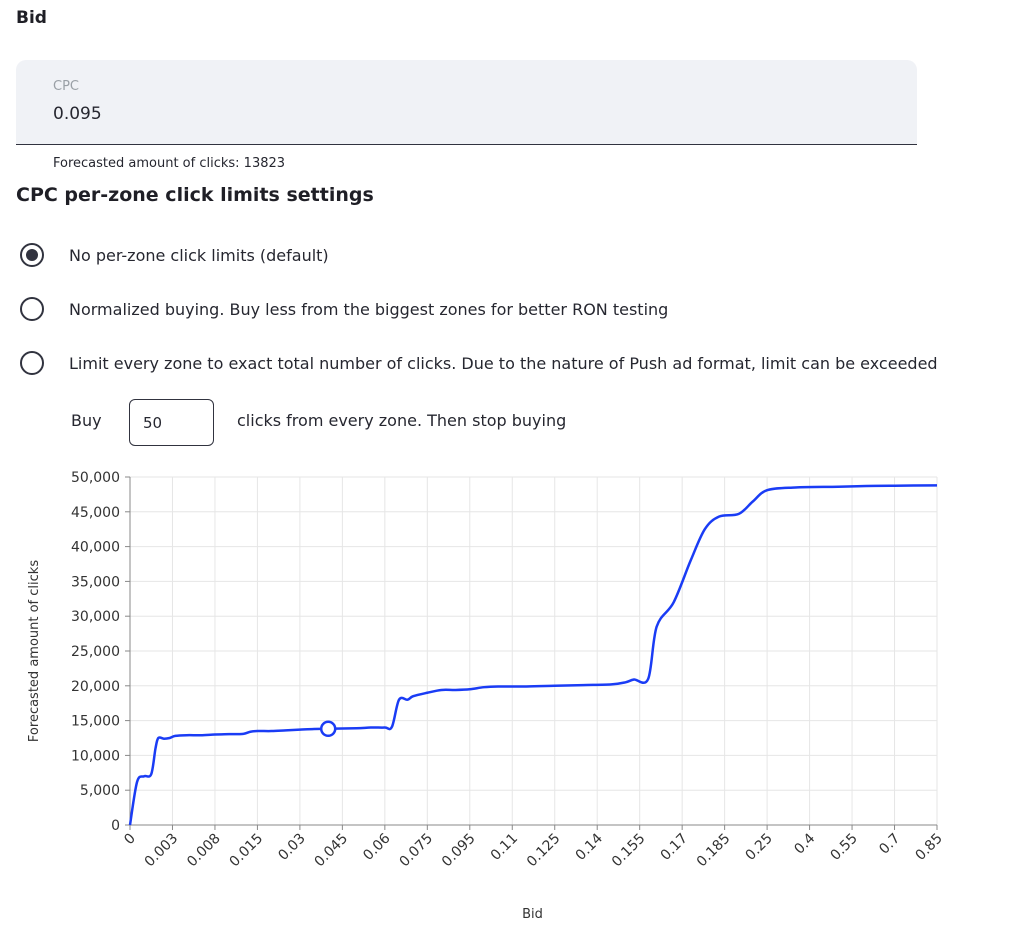  Describe the element at coordinates (504, 847) in the screenshot. I see `x-tick-label: 0.11` at that location.